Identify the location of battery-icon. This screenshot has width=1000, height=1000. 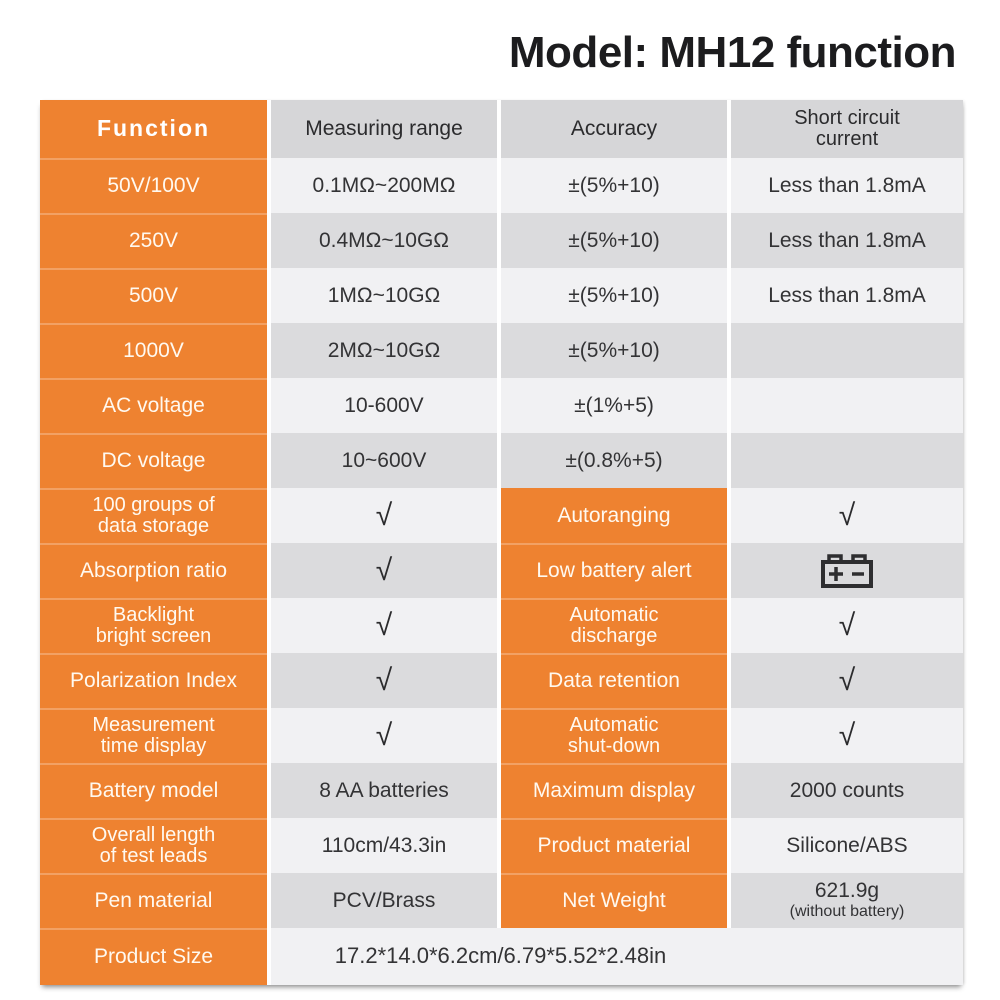
(847, 570).